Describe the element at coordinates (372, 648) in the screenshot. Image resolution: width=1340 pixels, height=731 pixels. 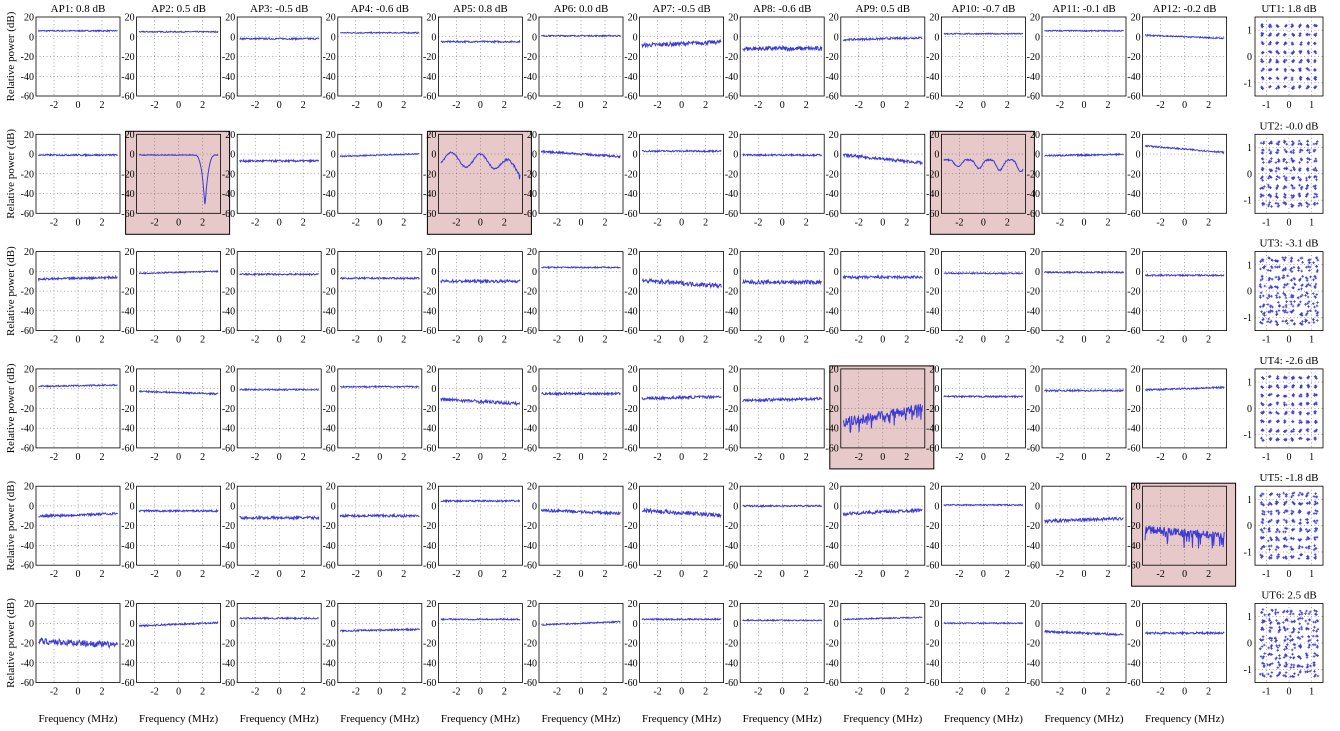
I see `panel-r6-c4: 200-20-40-60-2 0 2` at that location.